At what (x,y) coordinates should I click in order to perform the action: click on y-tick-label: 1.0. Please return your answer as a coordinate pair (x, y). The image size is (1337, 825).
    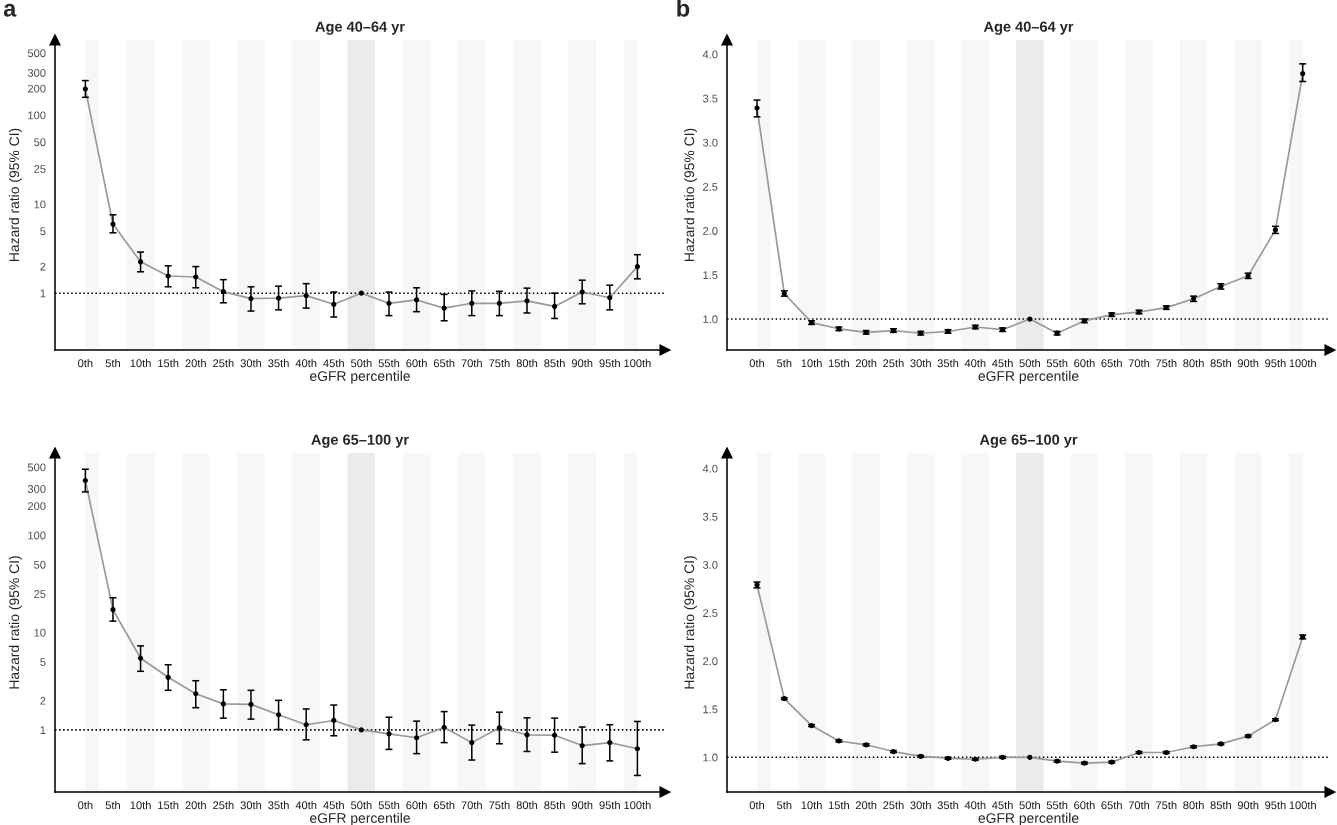
    Looking at the image, I should click on (710, 757).